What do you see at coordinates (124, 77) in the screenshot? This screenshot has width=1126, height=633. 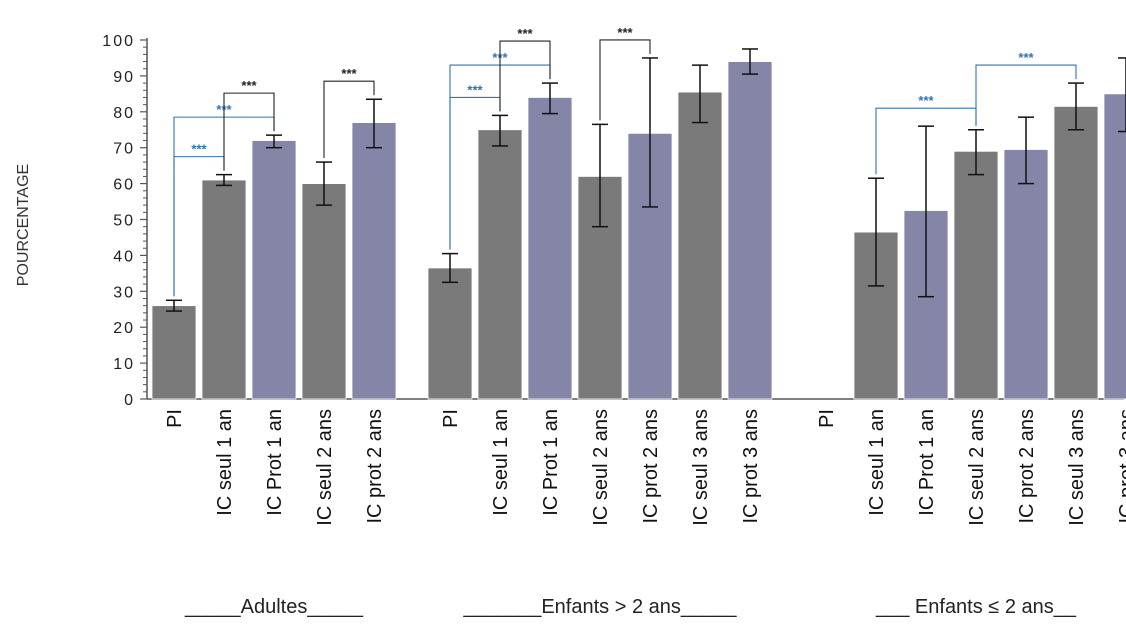 I see `y-tick-label: 90` at bounding box center [124, 77].